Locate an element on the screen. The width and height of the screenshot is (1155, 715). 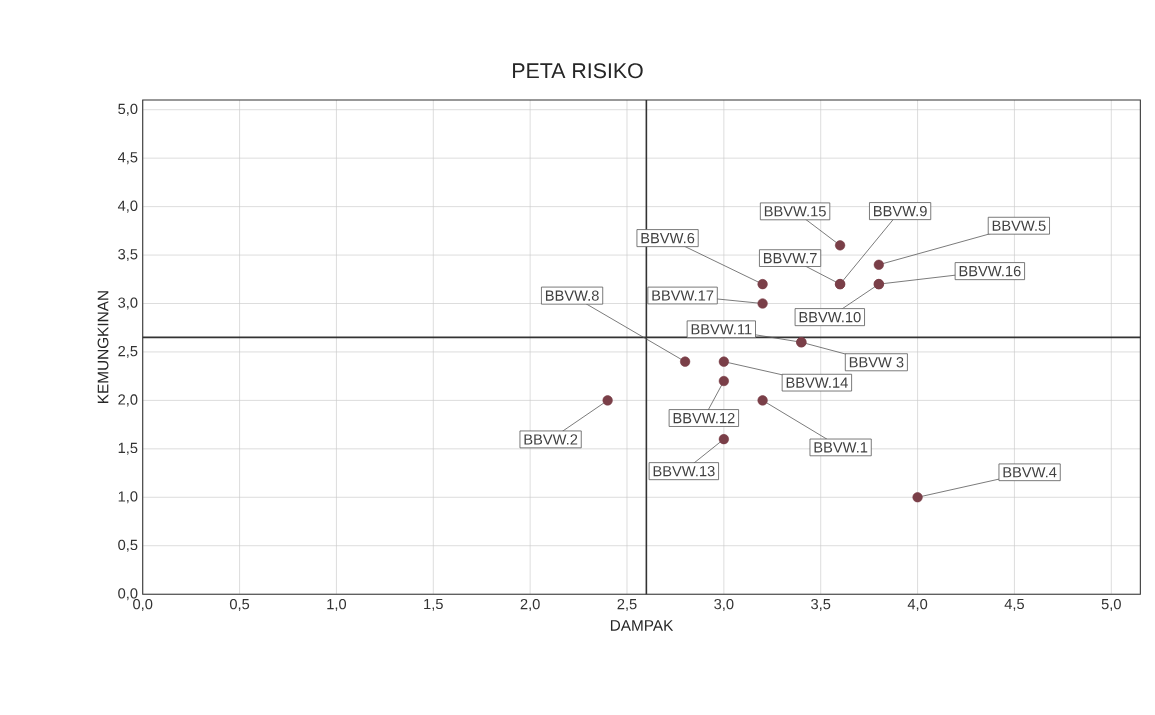
y-tick-label: 4,0 is located at coordinates (127, 206).